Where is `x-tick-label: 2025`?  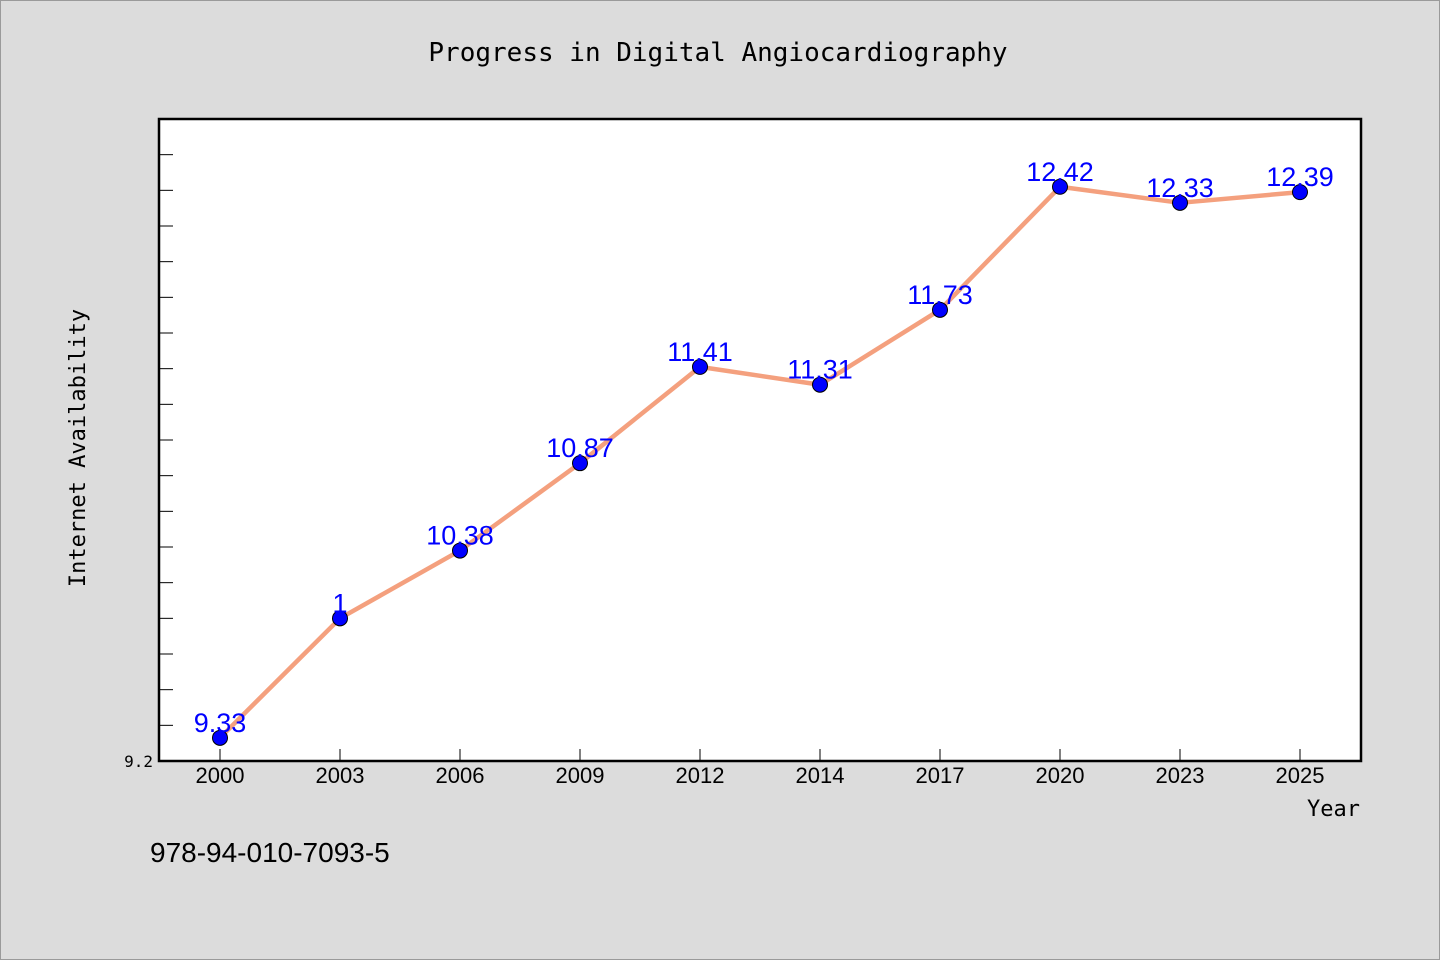
x-tick-label: 2025 is located at coordinates (1300, 775).